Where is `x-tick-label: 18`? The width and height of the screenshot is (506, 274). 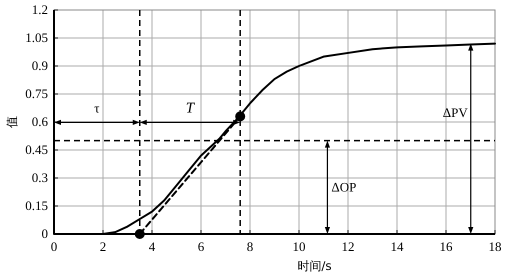 x-tick-label: 18 is located at coordinates (495, 246).